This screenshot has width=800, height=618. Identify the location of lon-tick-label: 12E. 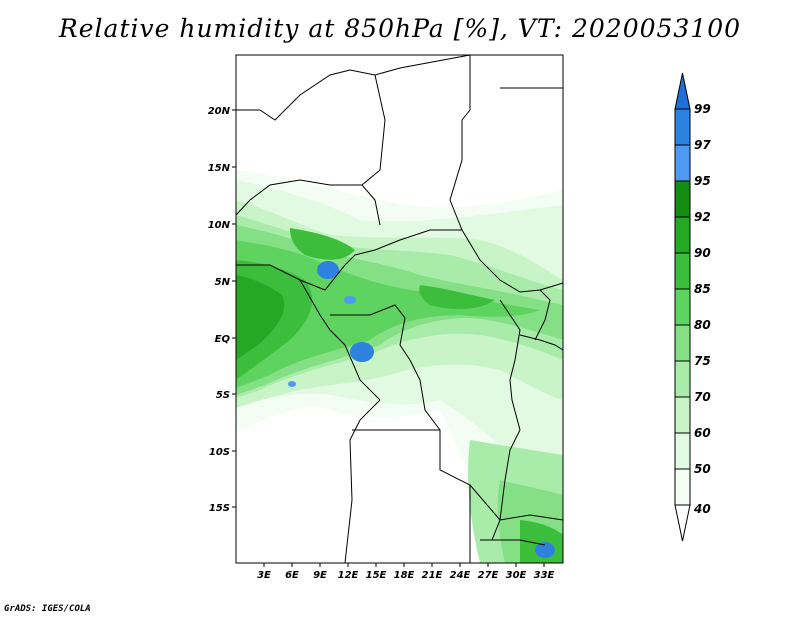
(348, 575).